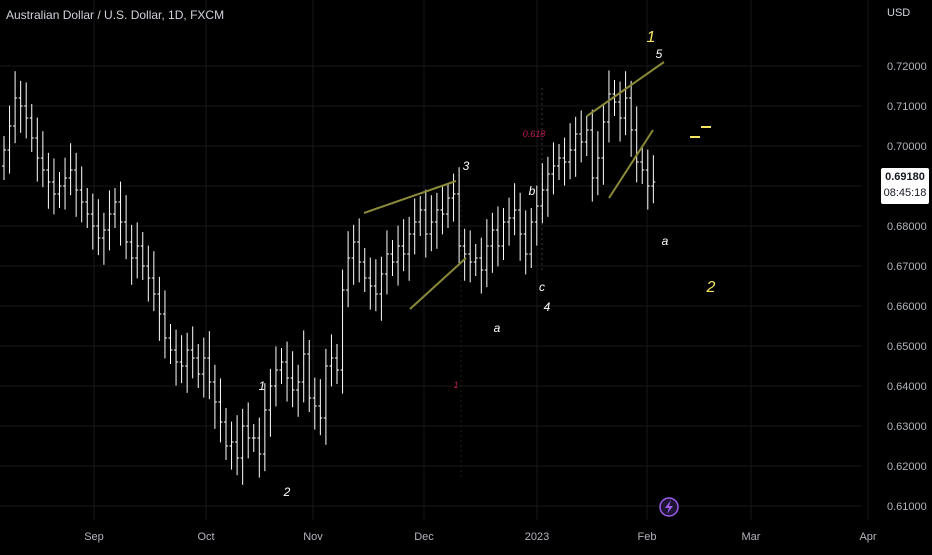  I want to click on wave-label: 4, so click(547, 307).